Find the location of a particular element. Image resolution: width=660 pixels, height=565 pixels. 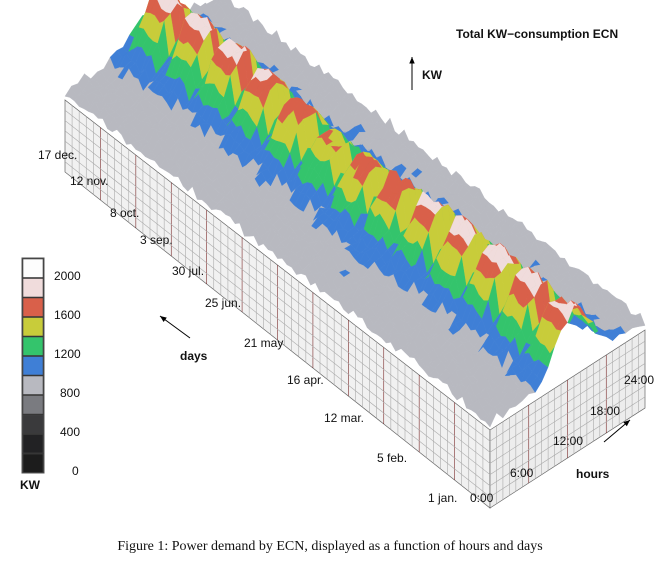

day-tick-label: 30 jul. is located at coordinates (188, 271).